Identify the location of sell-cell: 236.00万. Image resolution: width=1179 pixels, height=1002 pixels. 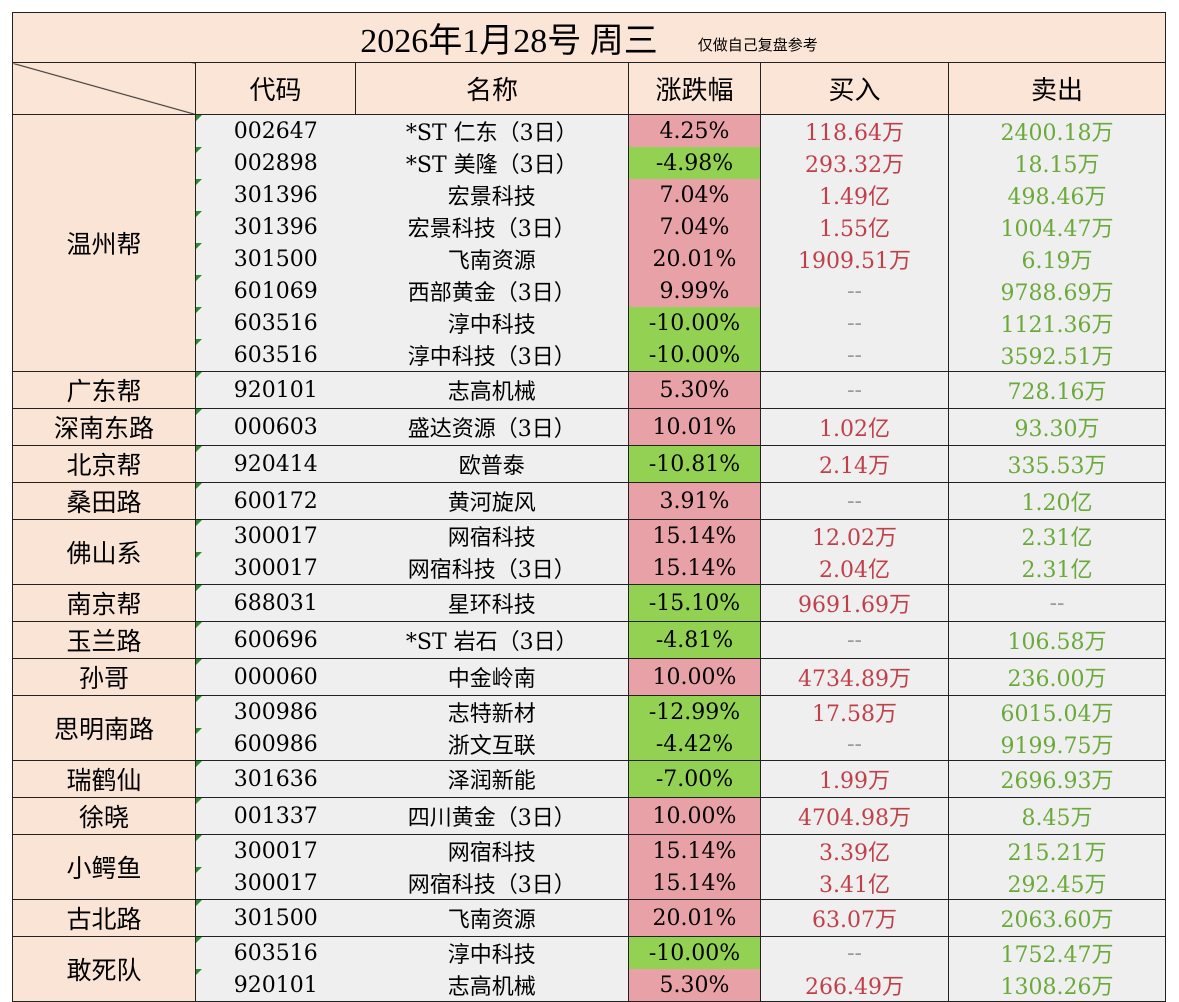
(1057, 677).